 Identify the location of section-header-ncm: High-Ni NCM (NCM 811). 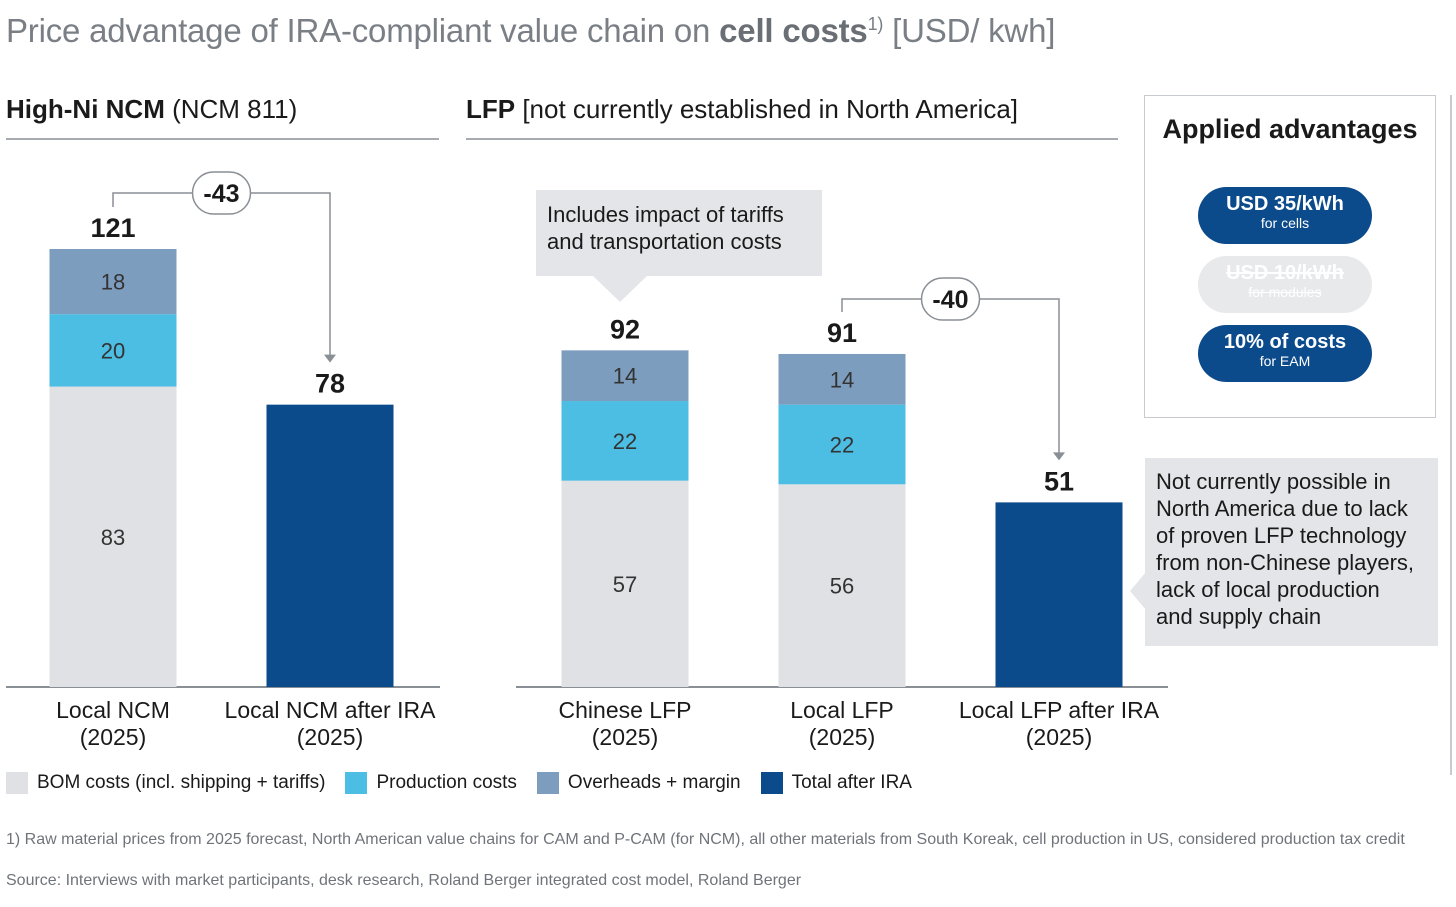
(152, 109).